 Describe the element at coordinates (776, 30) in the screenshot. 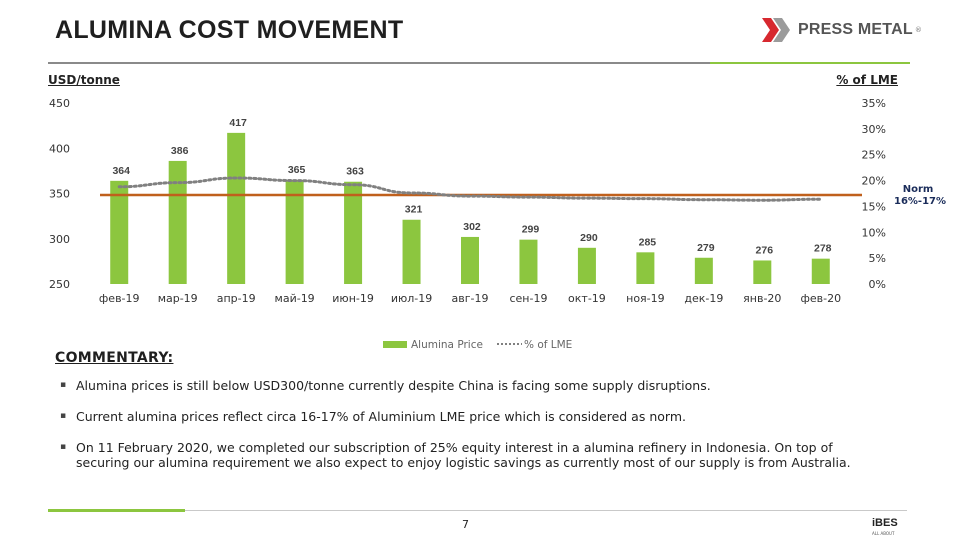

I see `press-metal-logo-icon` at that location.